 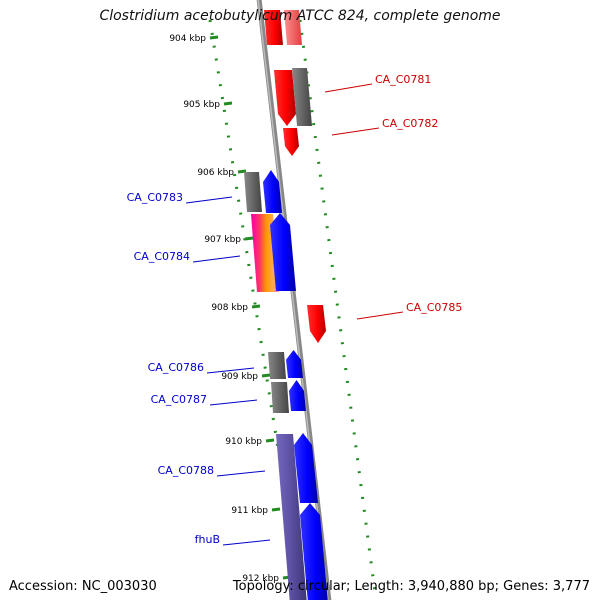 I want to click on gene-label-ca-c0781: CA_C0781, so click(x=403, y=79).